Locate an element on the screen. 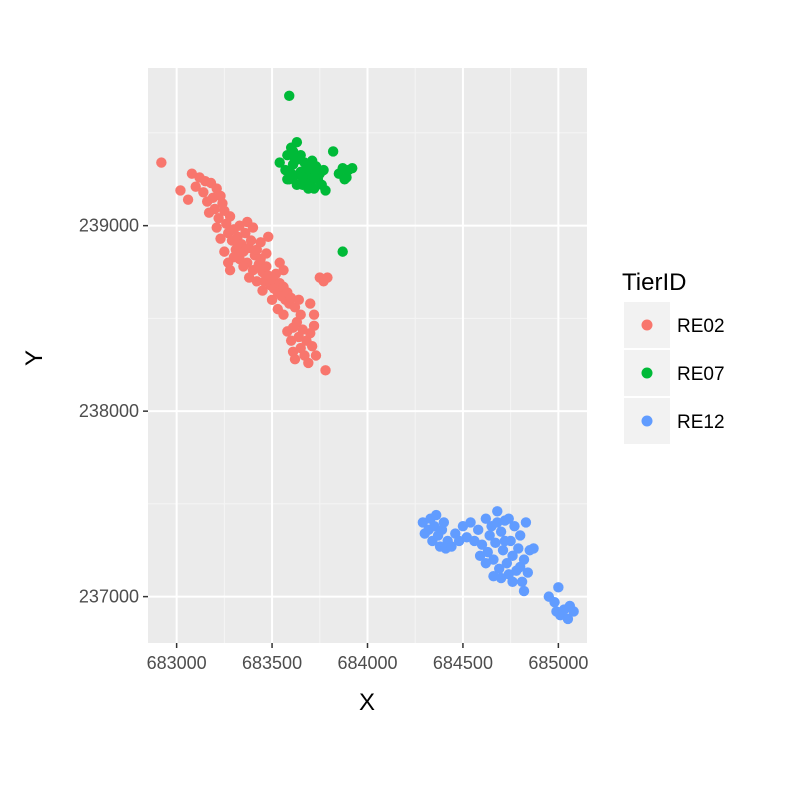 The image size is (787, 787). legend-label: RE02 is located at coordinates (701, 326).